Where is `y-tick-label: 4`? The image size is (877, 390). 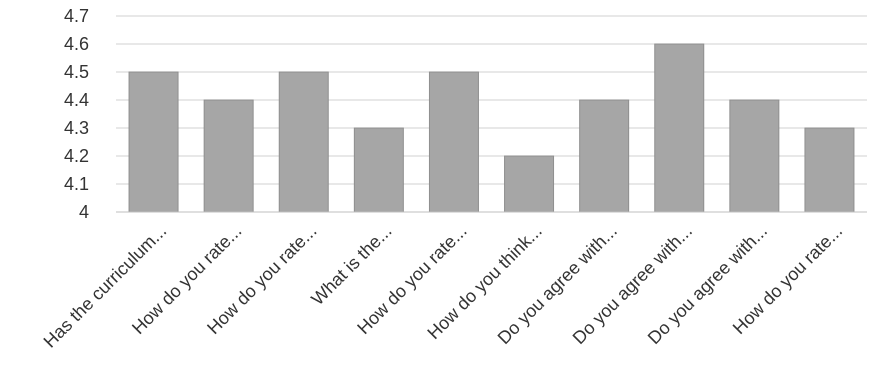 y-tick-label: 4 is located at coordinates (84, 212).